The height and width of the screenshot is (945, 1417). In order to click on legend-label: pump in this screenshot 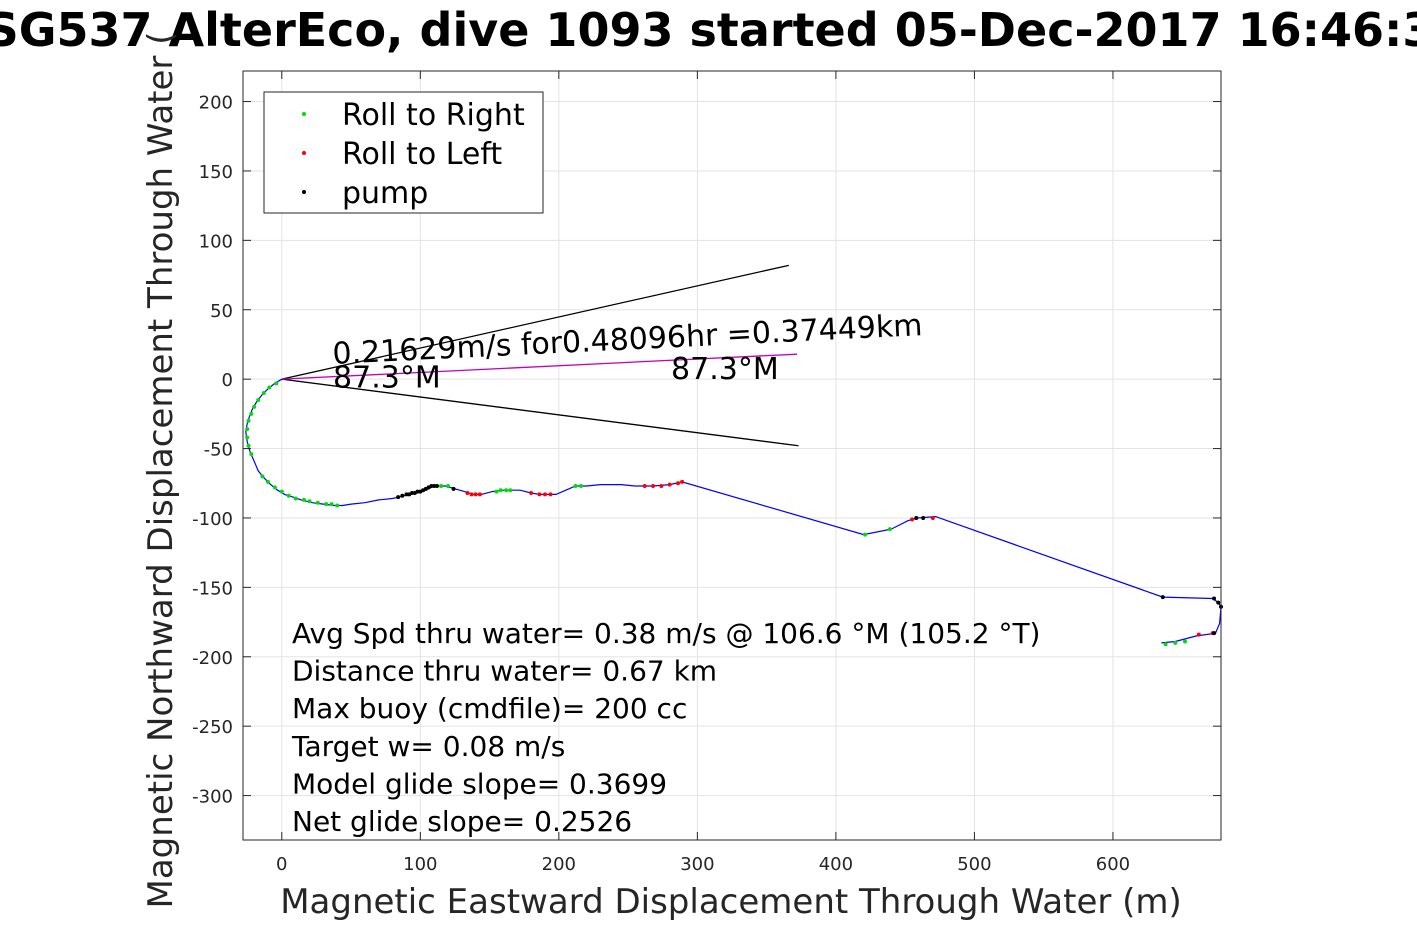, I will do `click(385, 193)`.